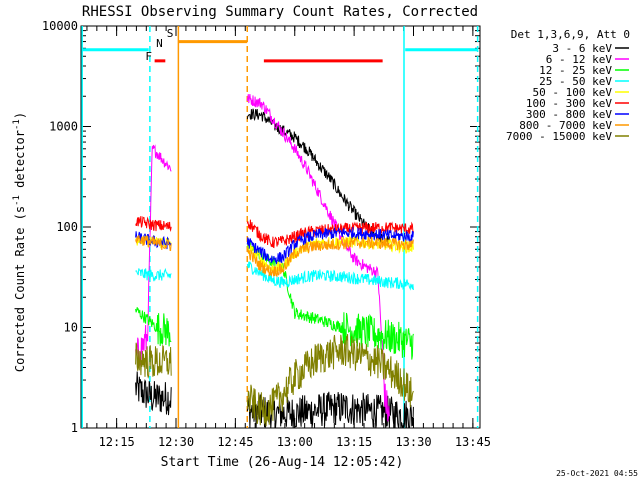 The height and width of the screenshot is (480, 640). I want to click on legend-label: 12 - 25 keV, so click(575, 70).